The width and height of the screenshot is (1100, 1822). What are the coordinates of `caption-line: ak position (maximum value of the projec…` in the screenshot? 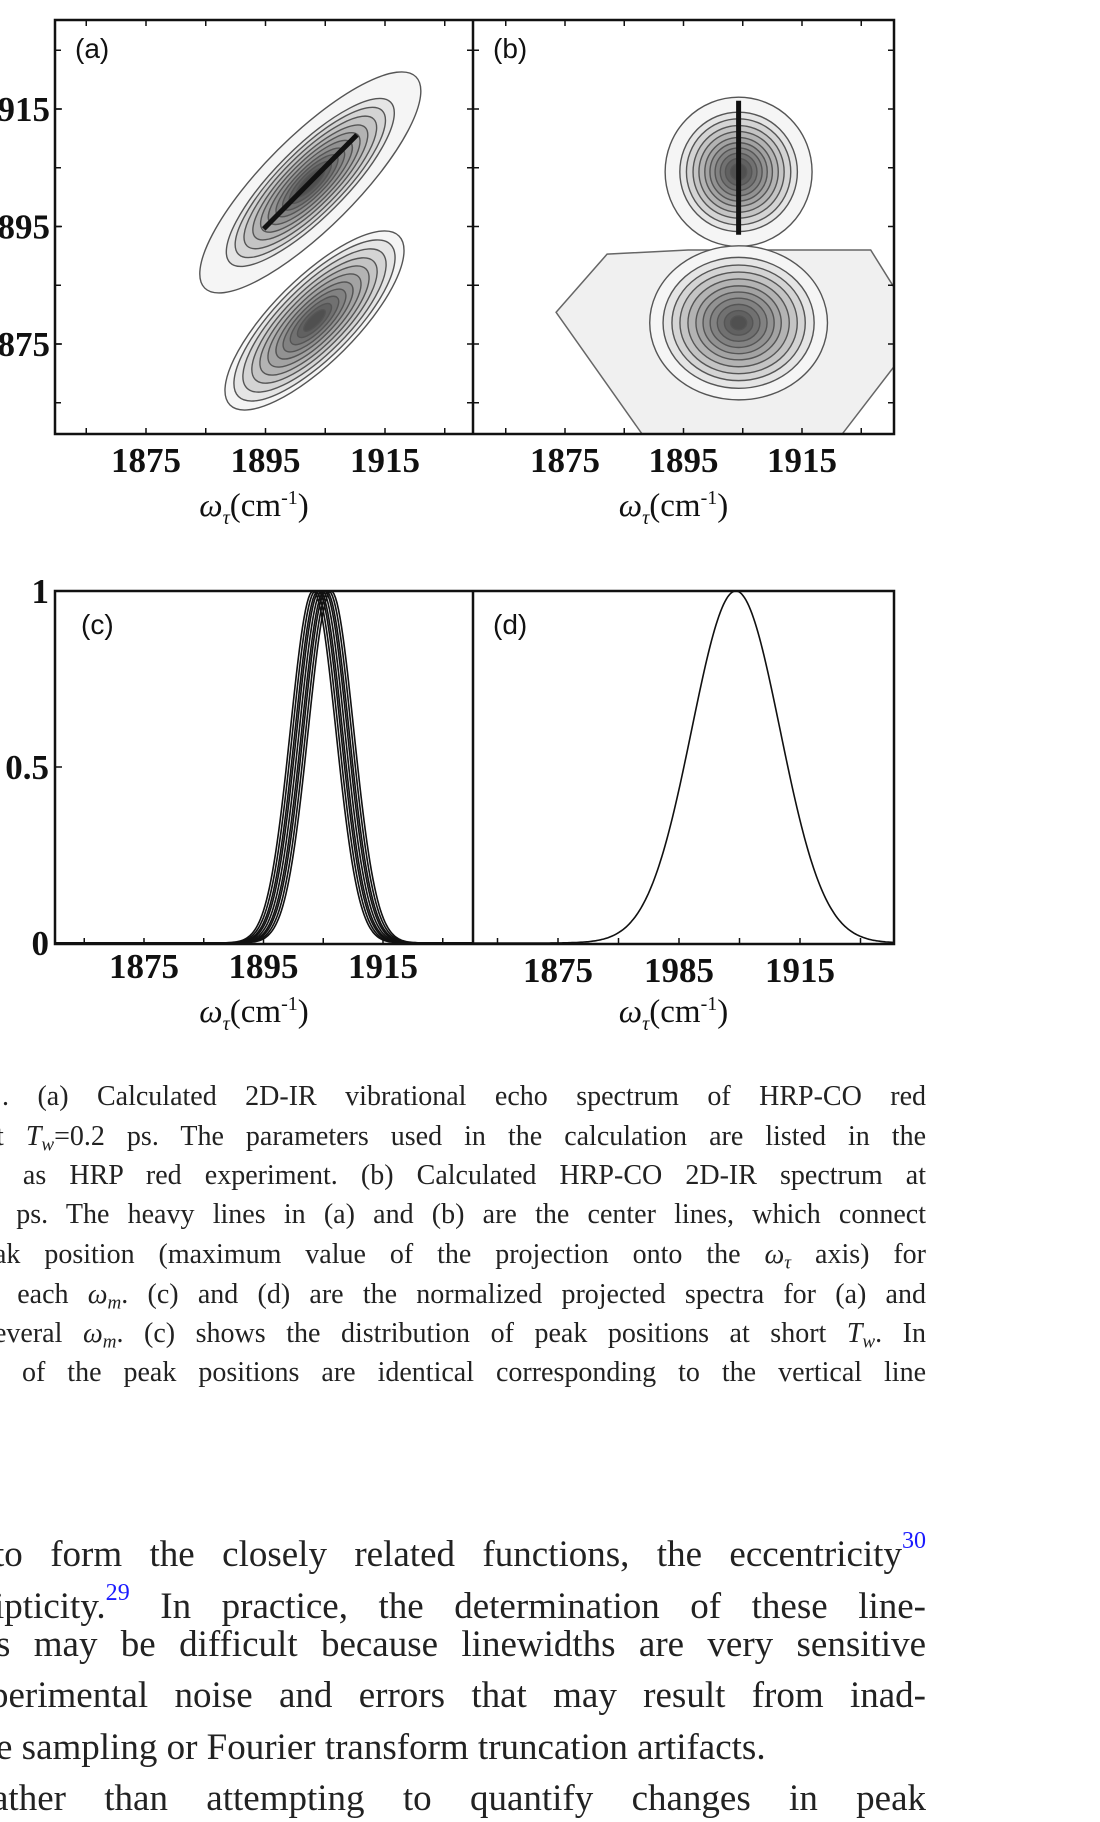 It's located at (463, 1256).